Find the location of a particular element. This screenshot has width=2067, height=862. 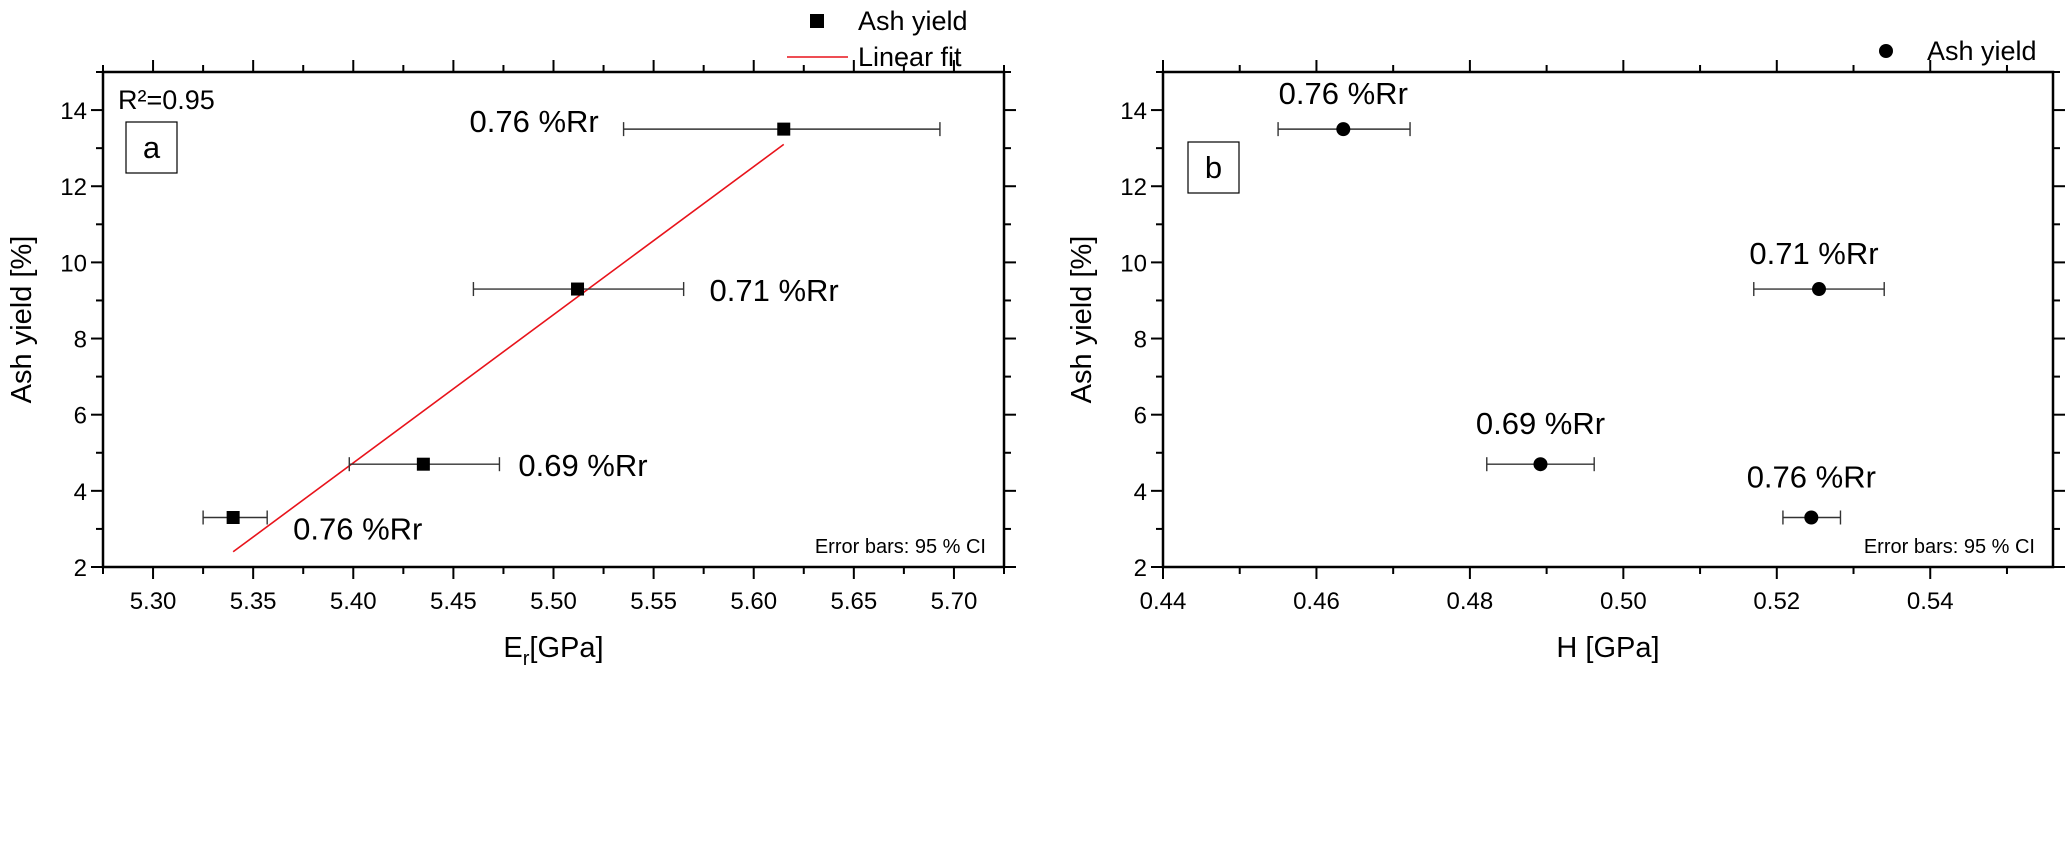

panel-a-error-bar-note: Error bars: 95 % CI is located at coordinates (900, 547).